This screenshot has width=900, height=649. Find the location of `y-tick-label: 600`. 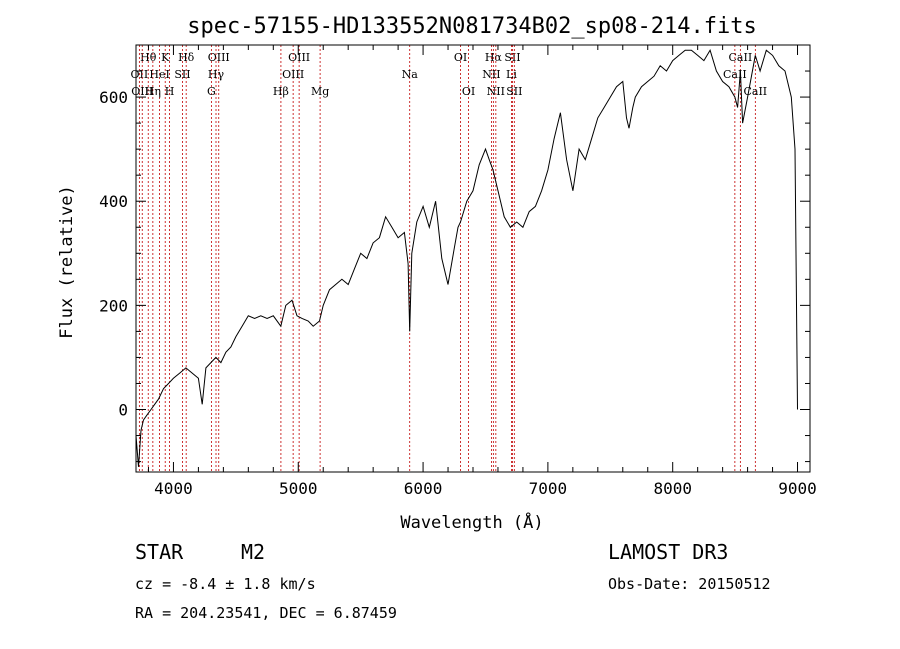

y-tick-label: 600 is located at coordinates (113, 97).